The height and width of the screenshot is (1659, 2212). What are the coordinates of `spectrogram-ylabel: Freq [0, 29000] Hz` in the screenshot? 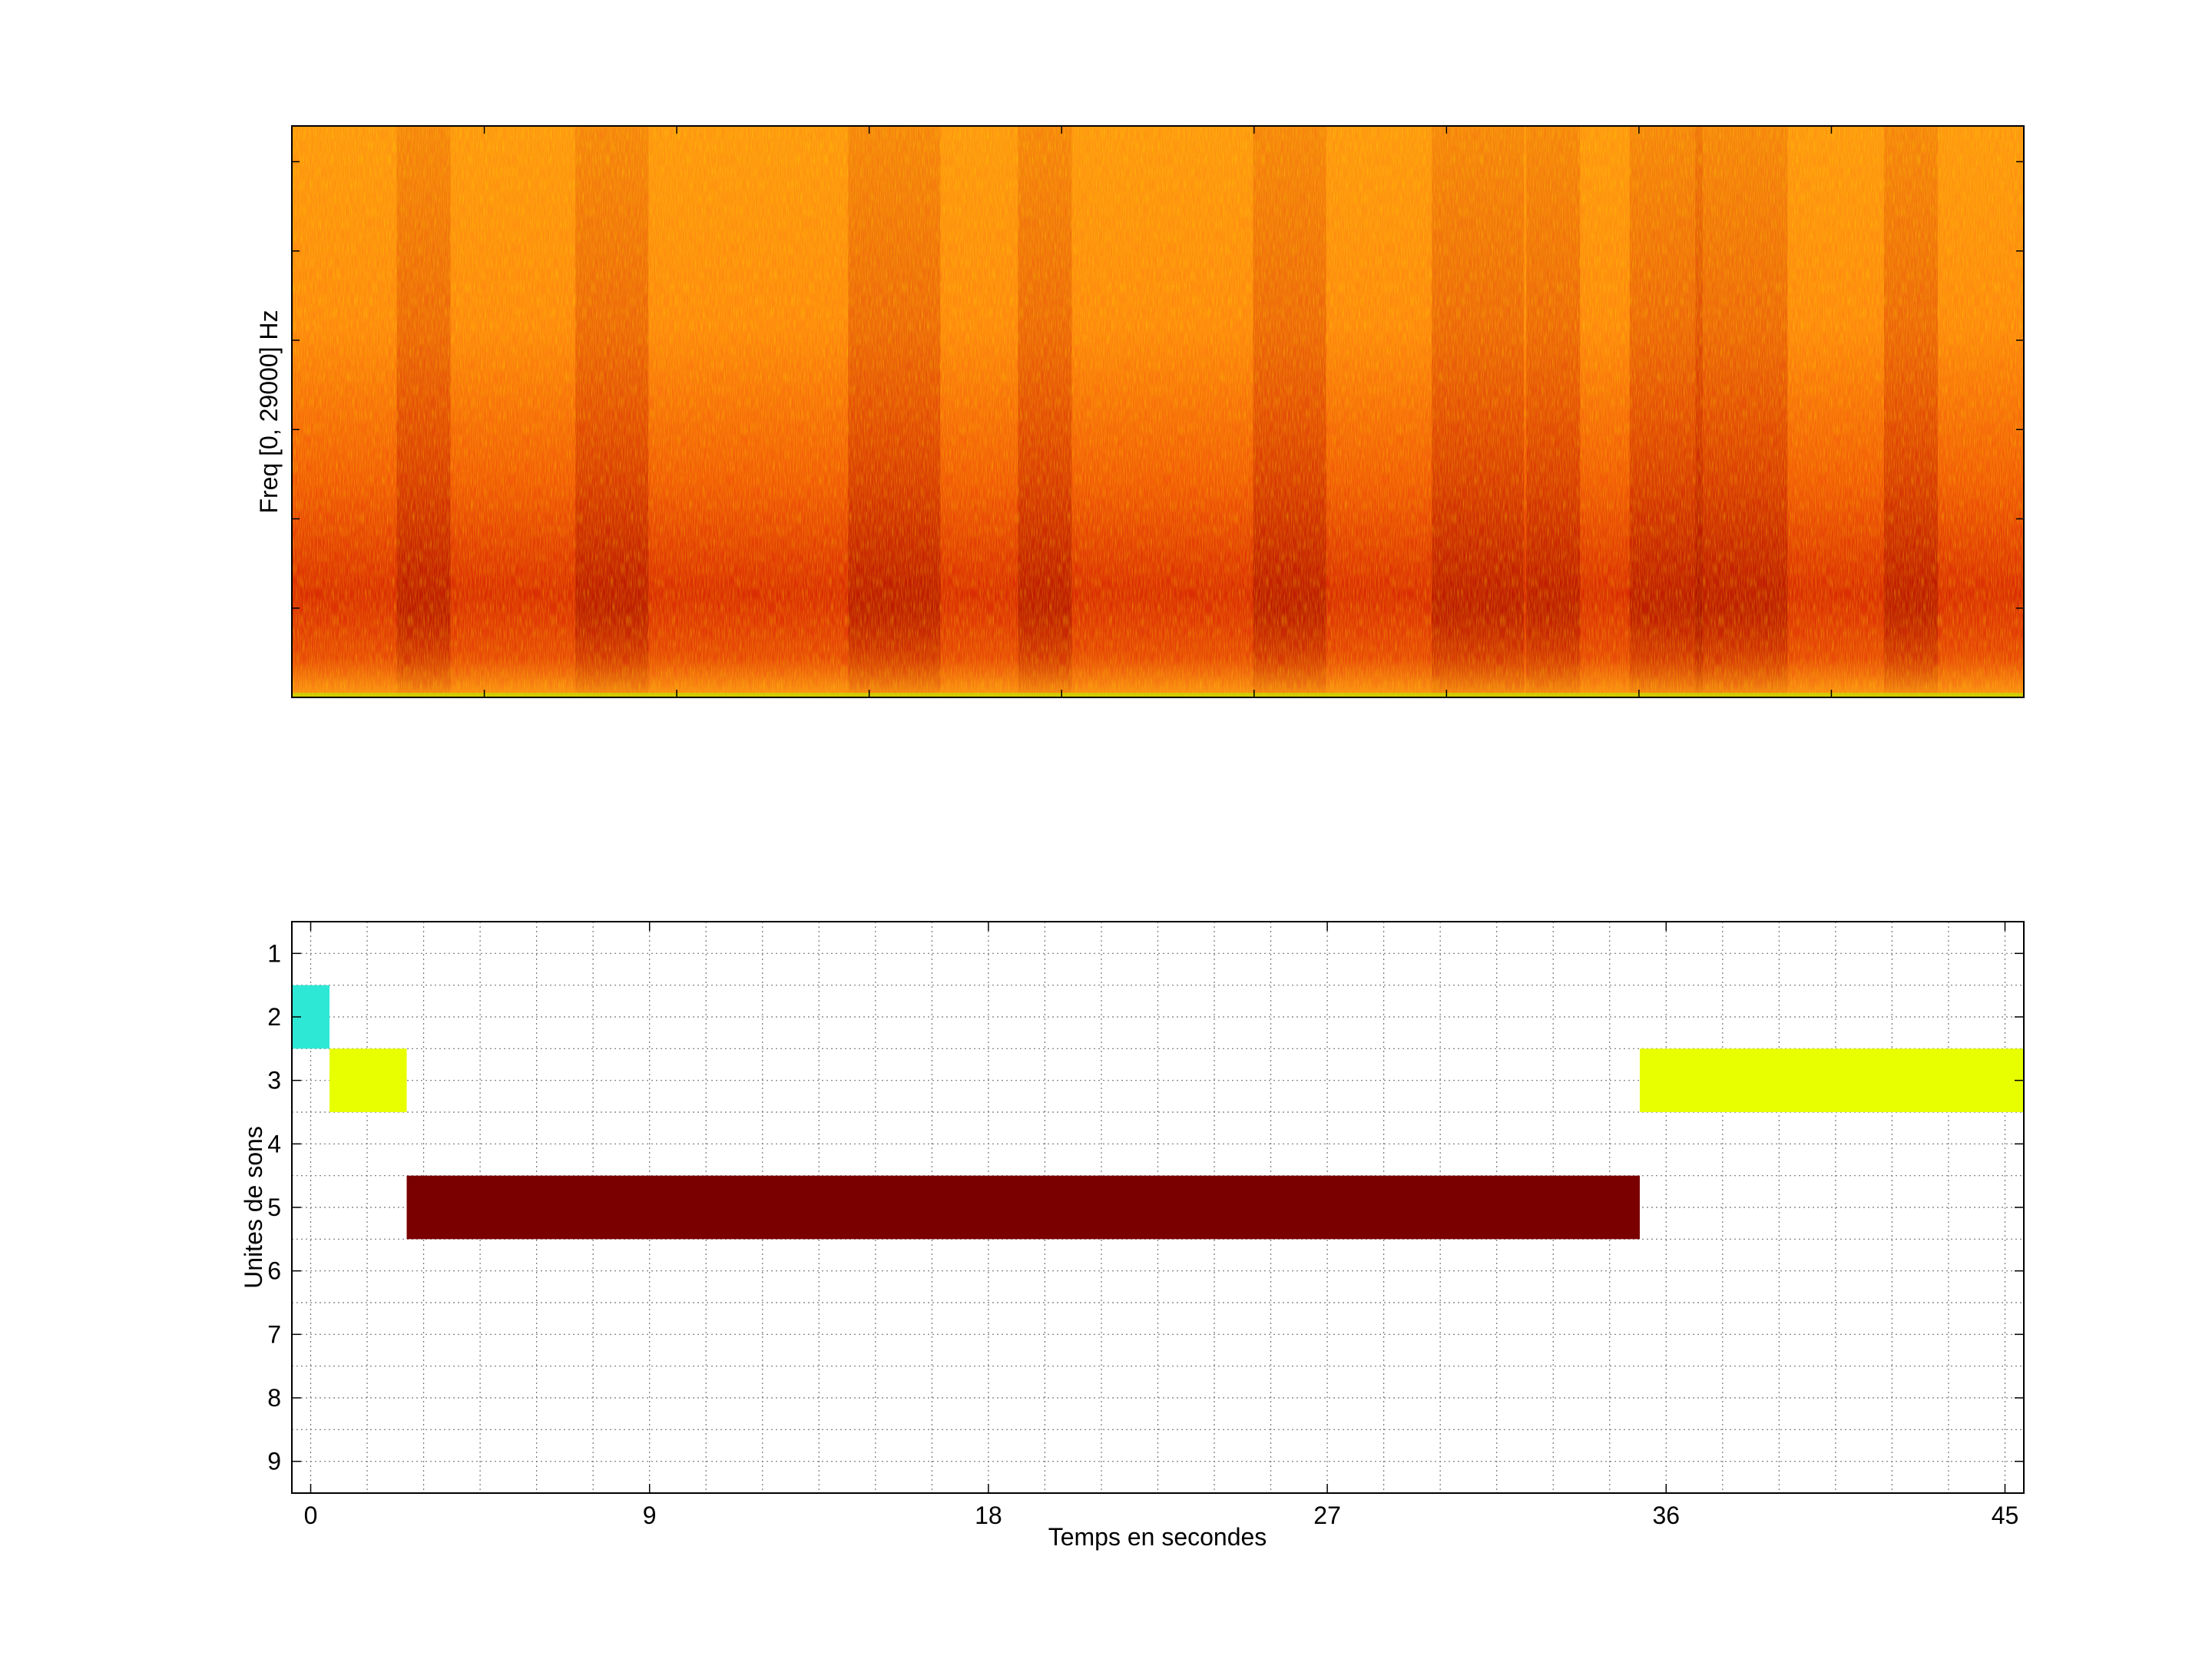 It's located at (269, 411).